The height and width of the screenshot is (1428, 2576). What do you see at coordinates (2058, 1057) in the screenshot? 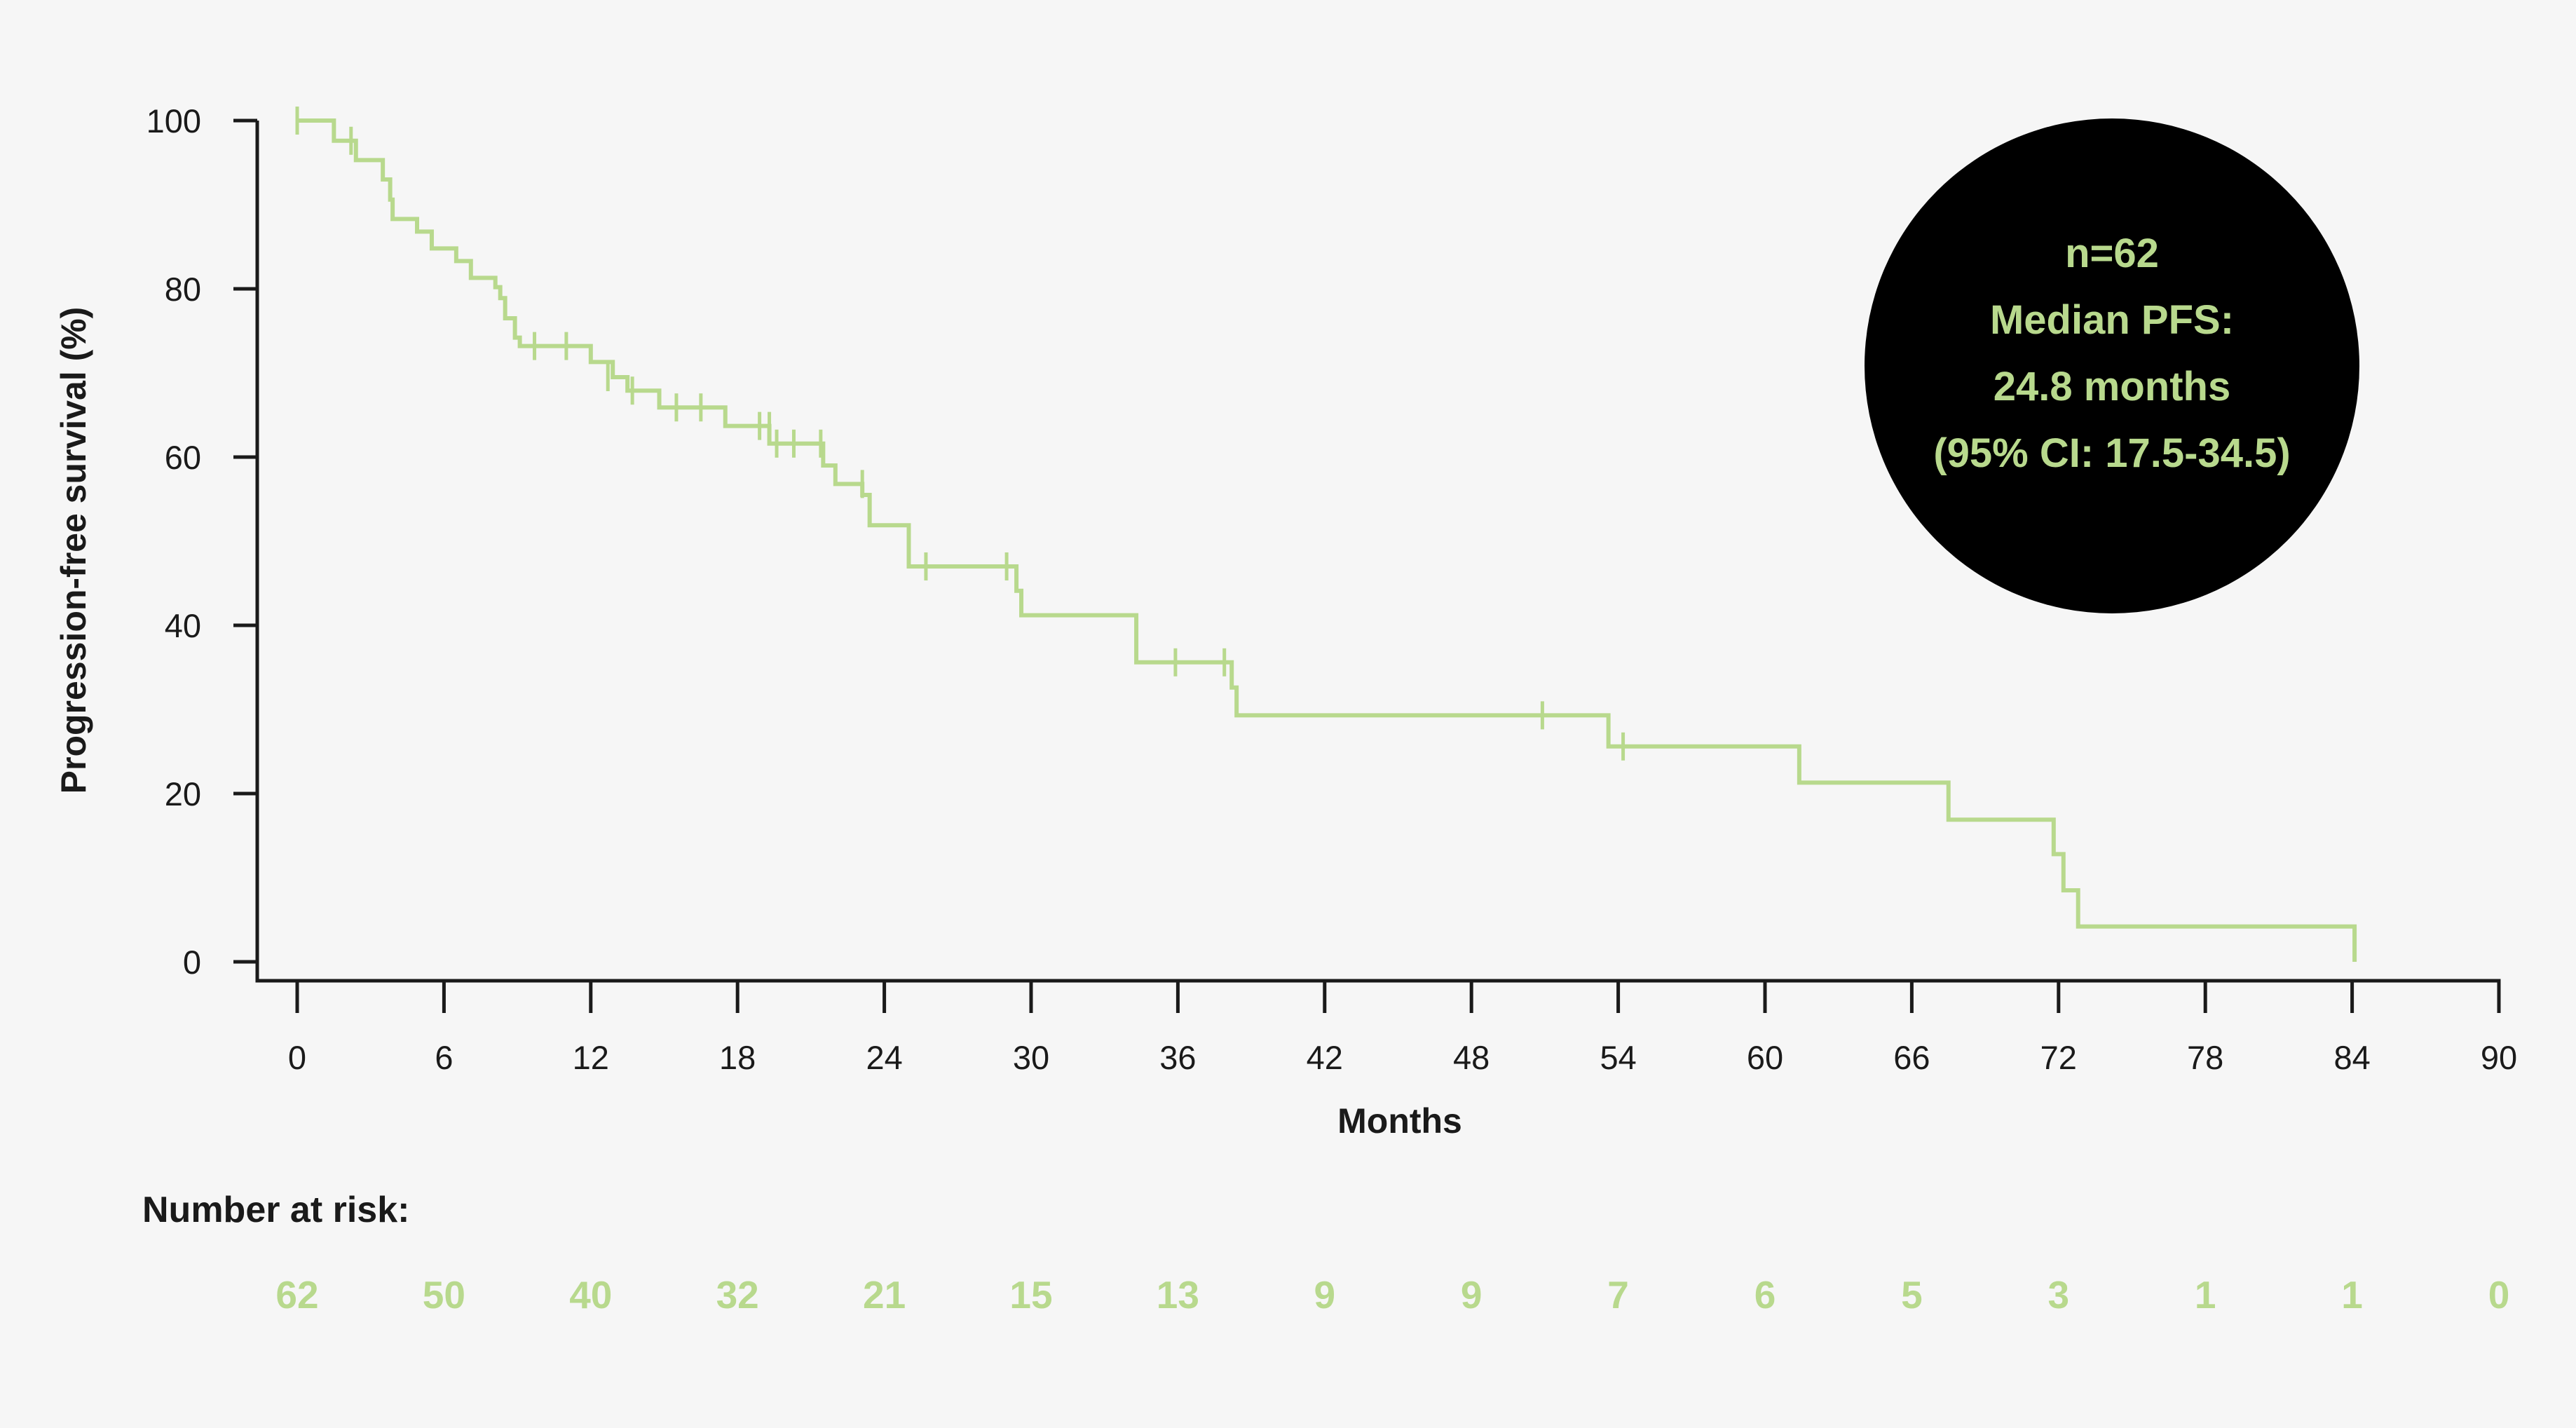
I see `x-tick-label: 72` at bounding box center [2058, 1057].